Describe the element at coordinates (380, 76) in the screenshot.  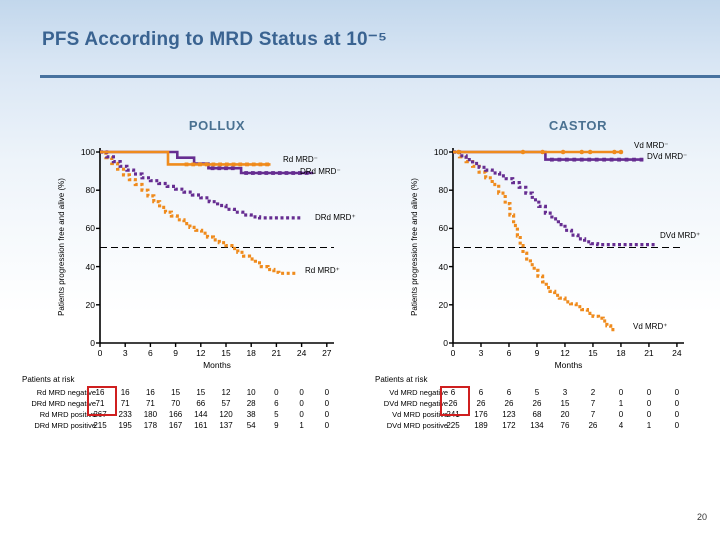
I see `title-underline` at that location.